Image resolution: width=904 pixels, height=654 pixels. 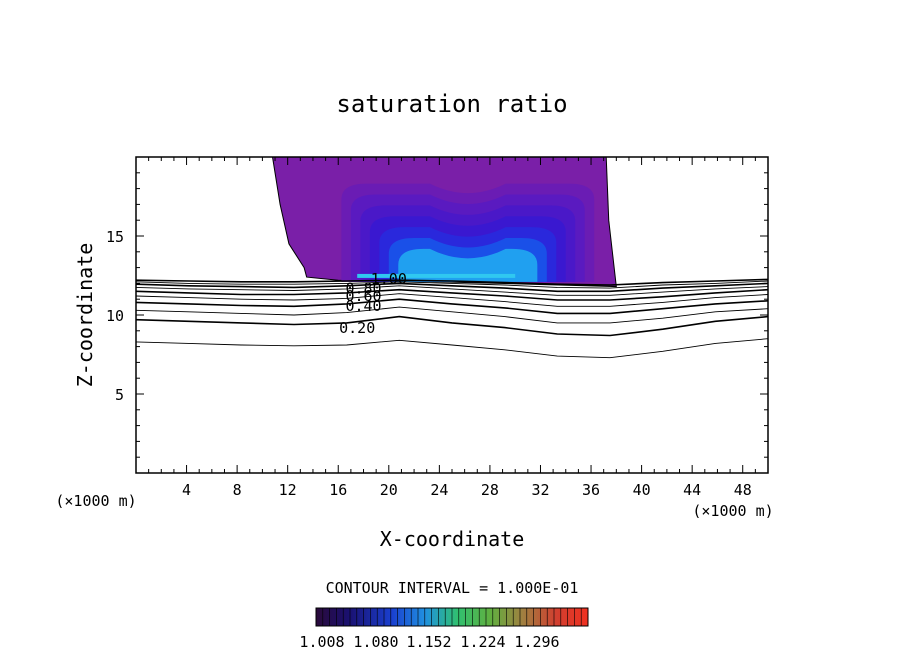 What do you see at coordinates (642, 490) in the screenshot?
I see `x-tick-label: 40` at bounding box center [642, 490].